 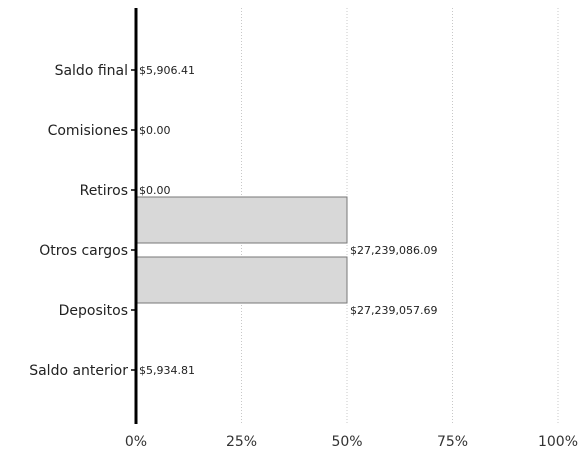 What do you see at coordinates (167, 370) in the screenshot?
I see `value-label: $5,934.81` at bounding box center [167, 370].